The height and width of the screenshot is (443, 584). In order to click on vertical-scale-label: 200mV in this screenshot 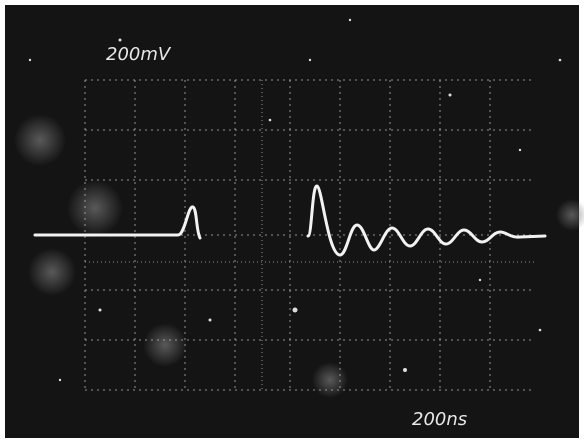, I will do `click(139, 54)`.